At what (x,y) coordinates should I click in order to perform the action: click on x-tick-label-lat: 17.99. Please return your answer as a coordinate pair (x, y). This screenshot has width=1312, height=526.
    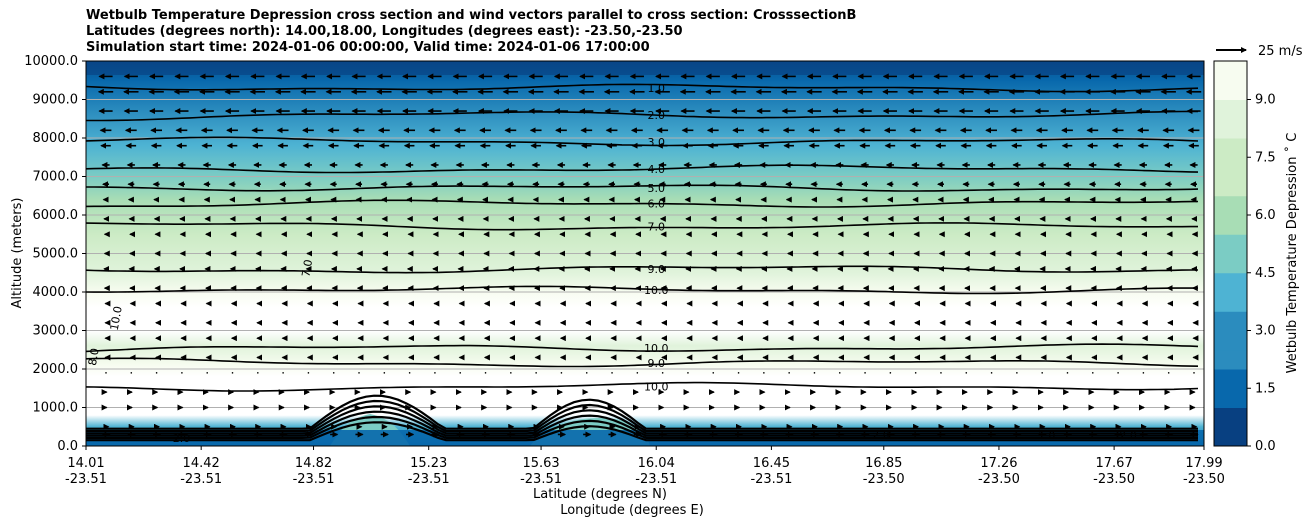
    Looking at the image, I should click on (1203, 463).